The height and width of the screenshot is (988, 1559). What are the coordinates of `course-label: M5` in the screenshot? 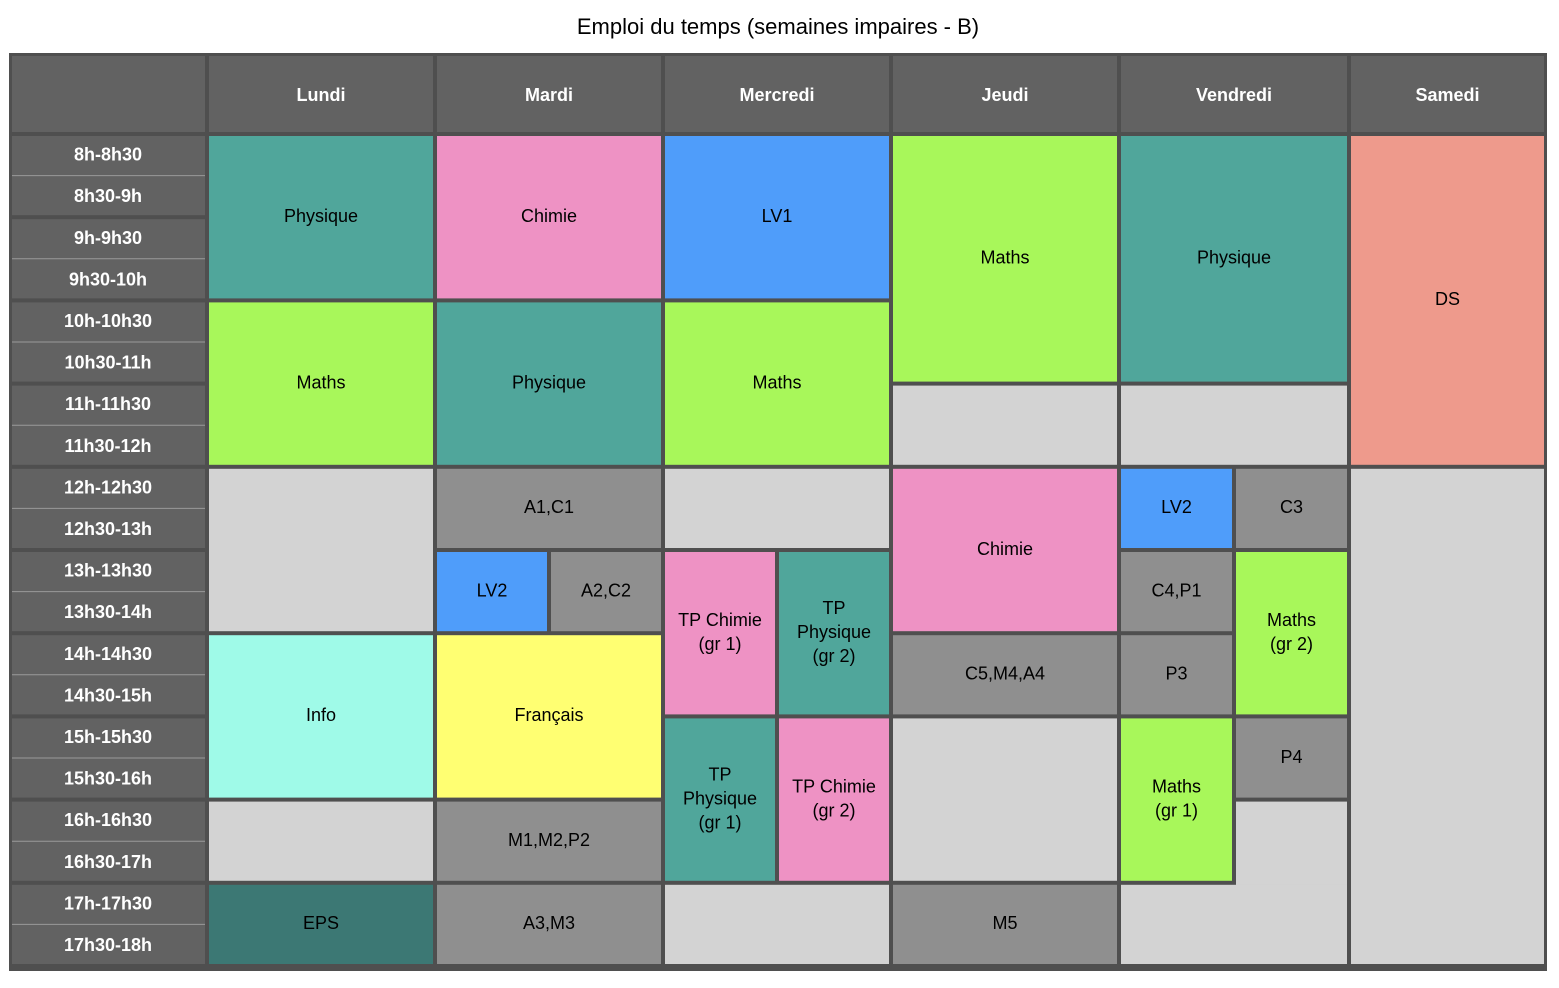 It's located at (1004, 923).